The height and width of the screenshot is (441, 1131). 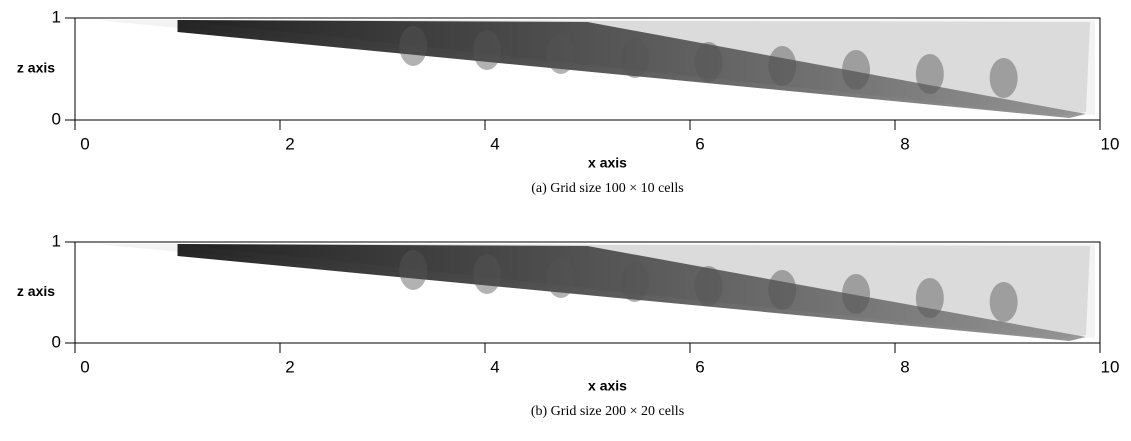 What do you see at coordinates (607, 411) in the screenshot?
I see `caption: (b) Grid size 200 × 20 cells` at bounding box center [607, 411].